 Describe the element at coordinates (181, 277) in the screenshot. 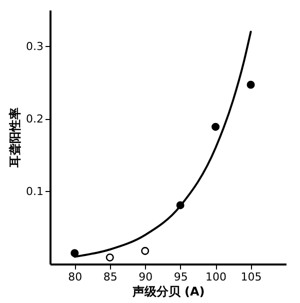

I see `x-tick-label: 95` at that location.